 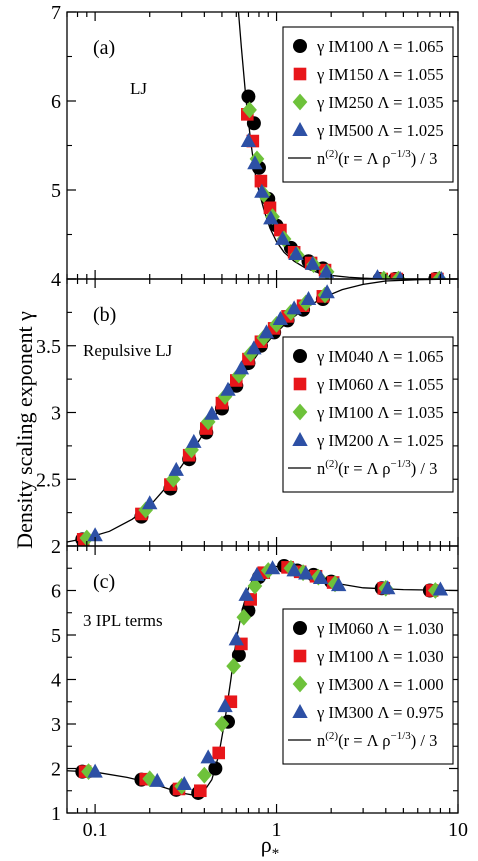 I want to click on x-axis: 0.1 1 10, so click(x=275, y=830).